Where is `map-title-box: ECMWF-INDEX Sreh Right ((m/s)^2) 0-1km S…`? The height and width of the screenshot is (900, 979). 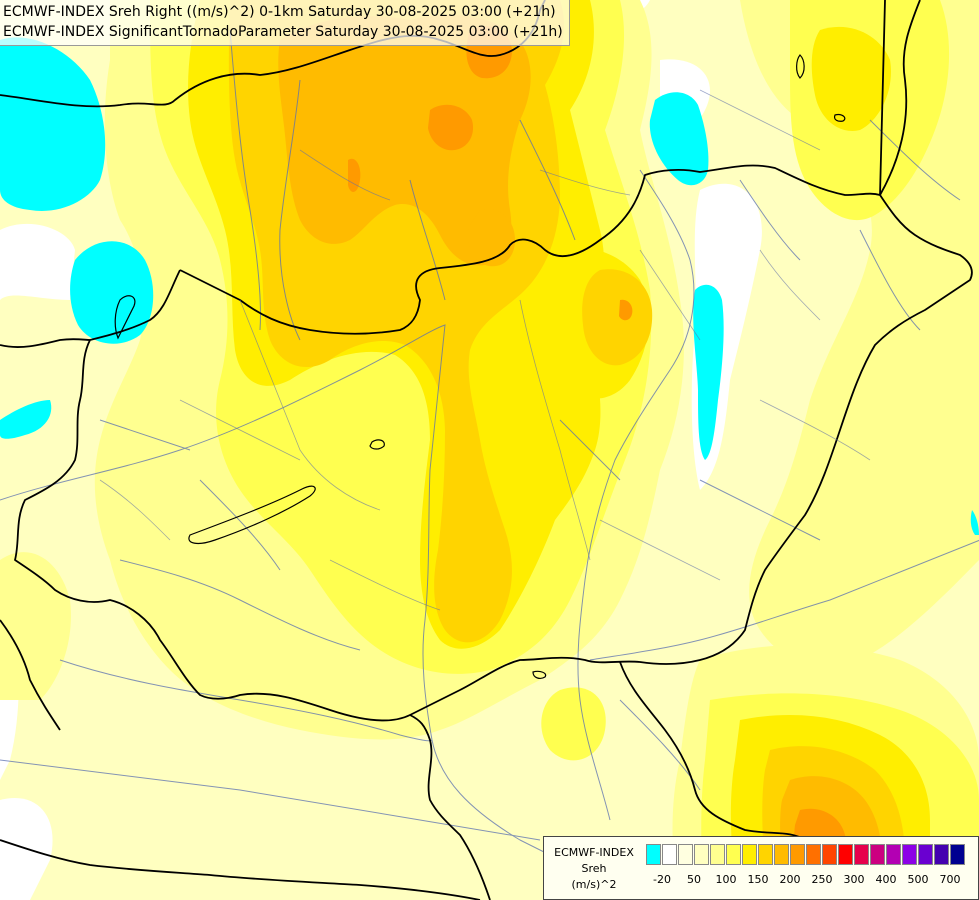 map-title-box: ECMWF-INDEX Sreh Right ((m/s)^2) 0-1km S… is located at coordinates (285, 23).